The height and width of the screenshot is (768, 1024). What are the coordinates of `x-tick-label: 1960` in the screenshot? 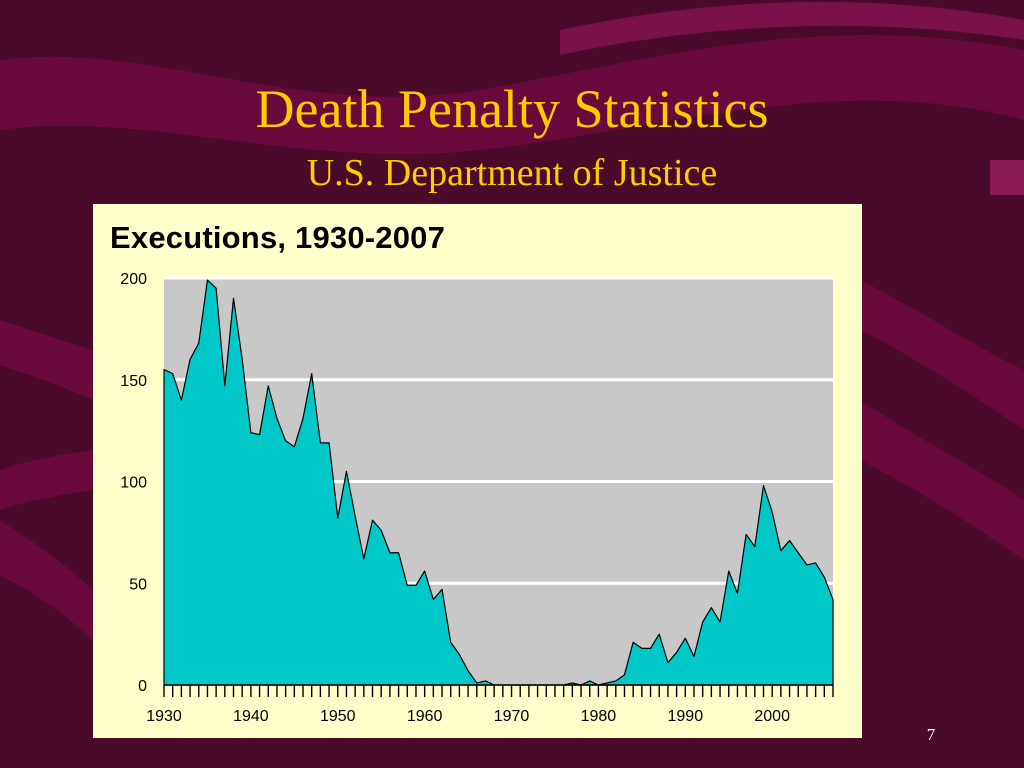 It's located at (425, 716).